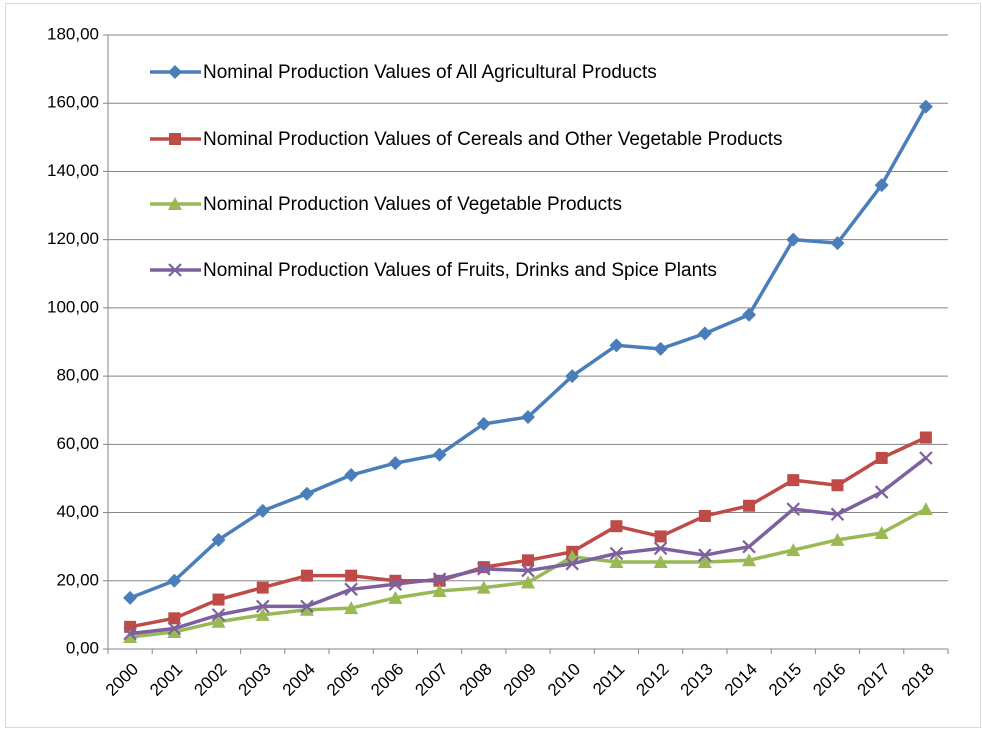 The image size is (982, 729). I want to click on x-tick-label: 2015, so click(785, 680).